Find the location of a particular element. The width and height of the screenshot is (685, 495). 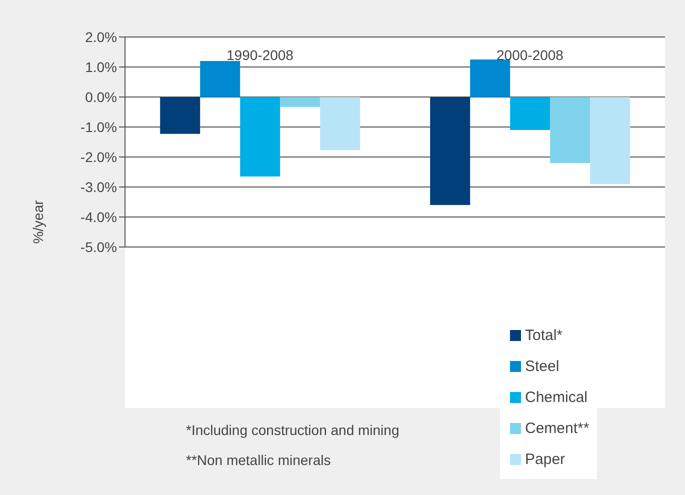

legend-label: Cement** is located at coordinates (557, 428).